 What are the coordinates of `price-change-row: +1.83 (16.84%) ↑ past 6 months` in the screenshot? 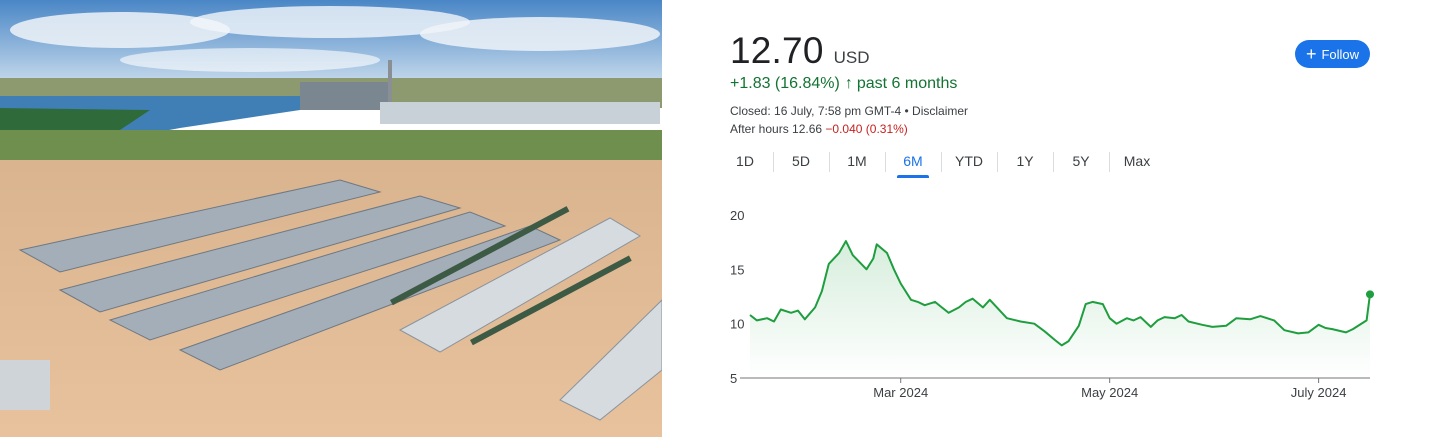 It's located at (843, 84).